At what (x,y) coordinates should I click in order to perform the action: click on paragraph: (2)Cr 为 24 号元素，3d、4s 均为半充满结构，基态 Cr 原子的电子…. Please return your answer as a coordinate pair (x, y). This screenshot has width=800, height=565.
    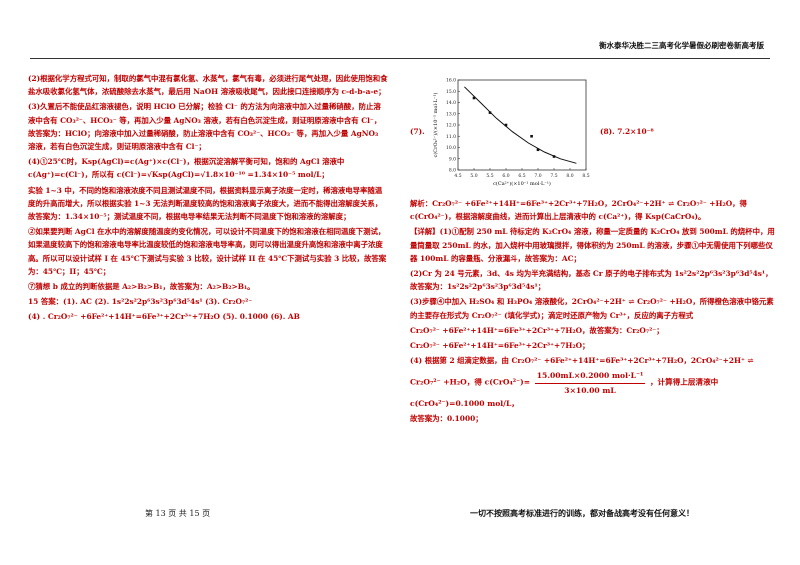
    Looking at the image, I should click on (591, 280).